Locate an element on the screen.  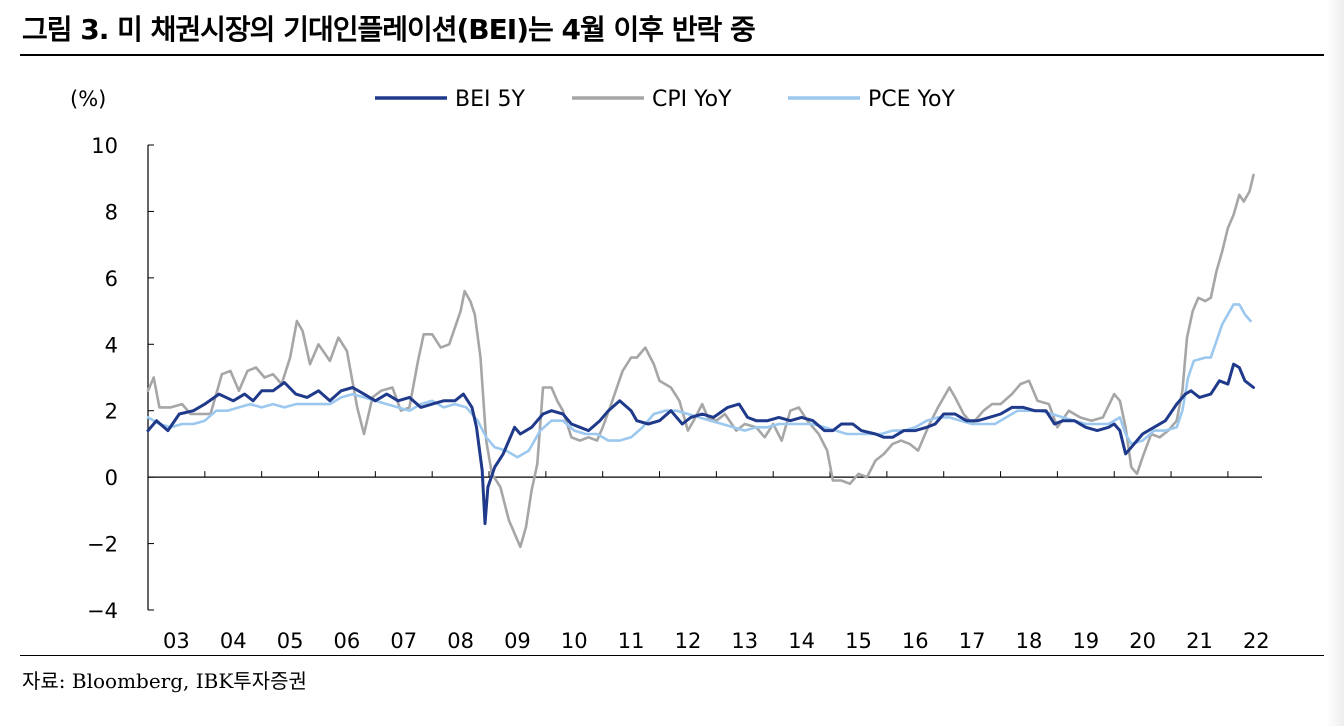
legend-label: BEI 5Y is located at coordinates (490, 99).